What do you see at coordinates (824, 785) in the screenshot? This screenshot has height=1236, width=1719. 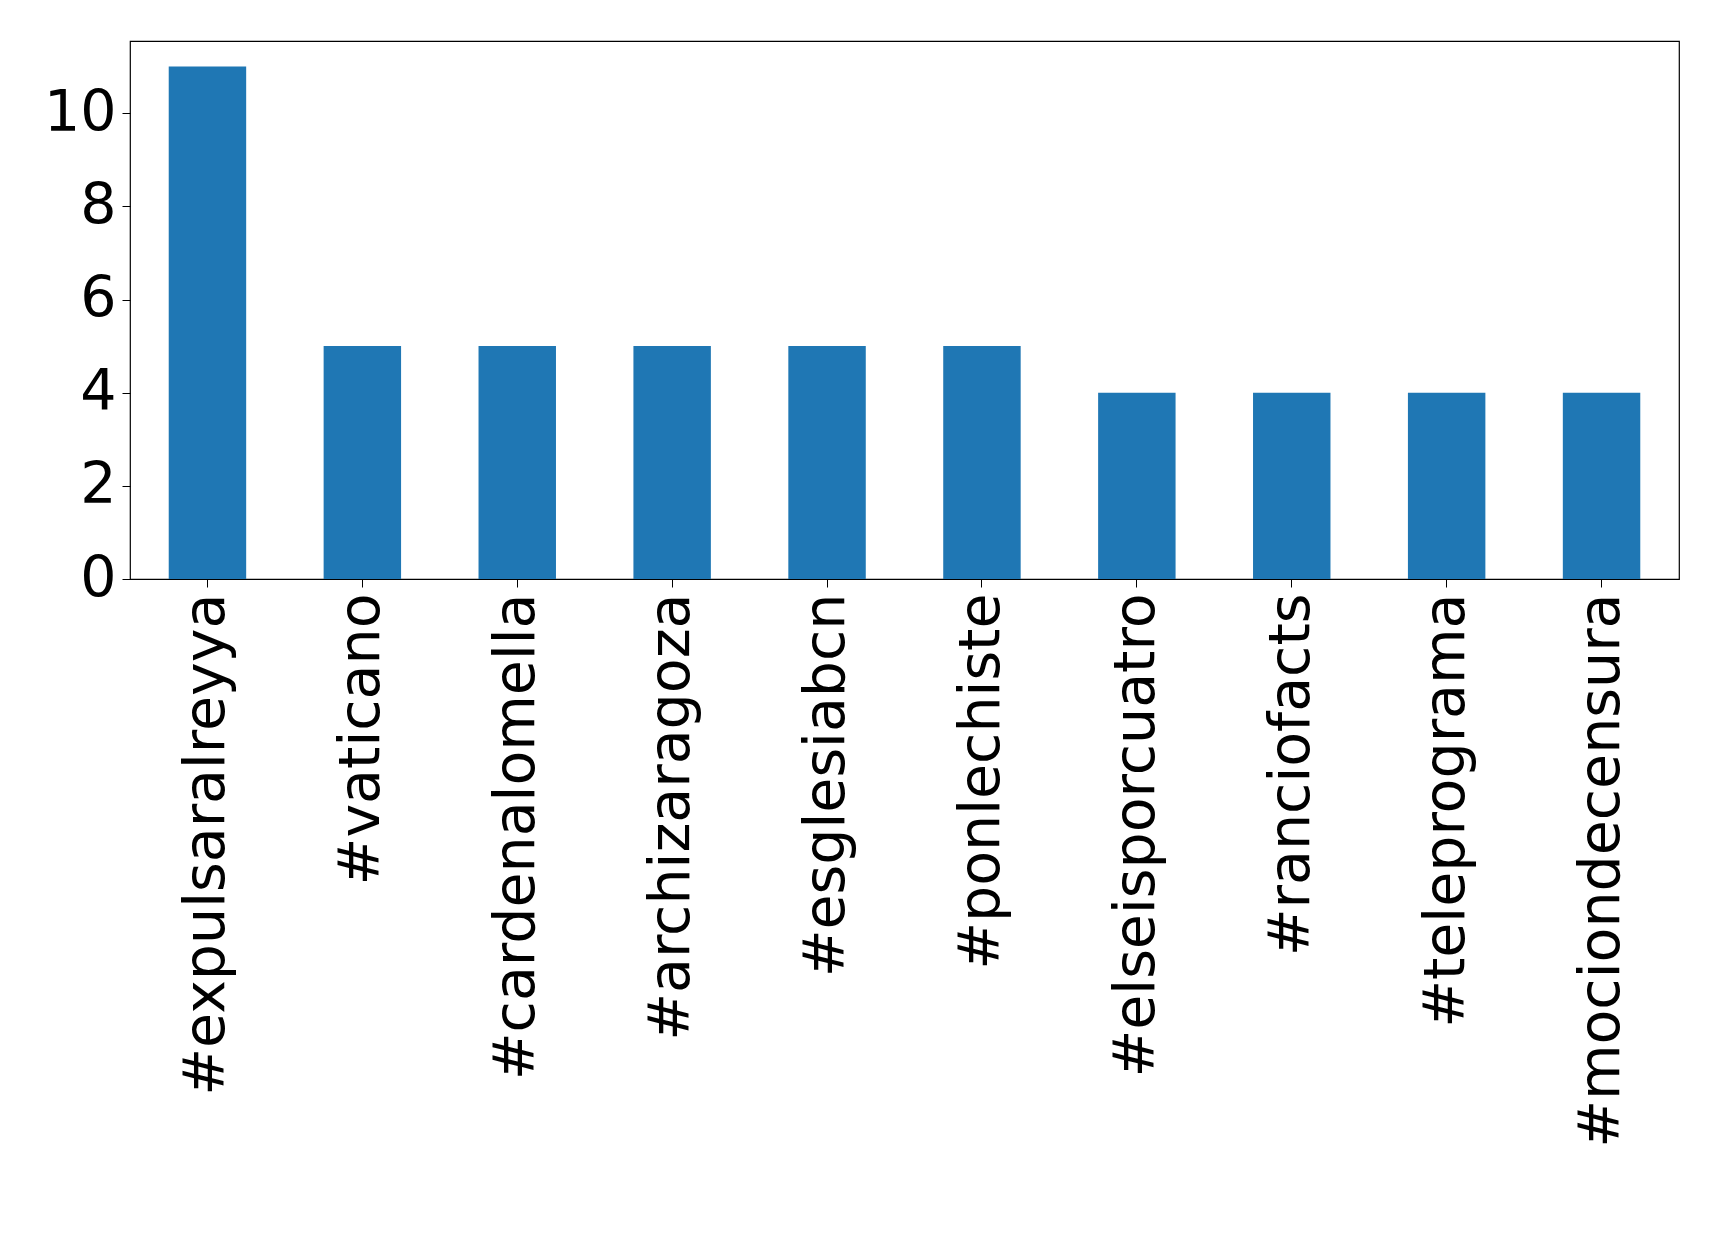 I see `x-tick-label: #esglesiabcn` at bounding box center [824, 785].